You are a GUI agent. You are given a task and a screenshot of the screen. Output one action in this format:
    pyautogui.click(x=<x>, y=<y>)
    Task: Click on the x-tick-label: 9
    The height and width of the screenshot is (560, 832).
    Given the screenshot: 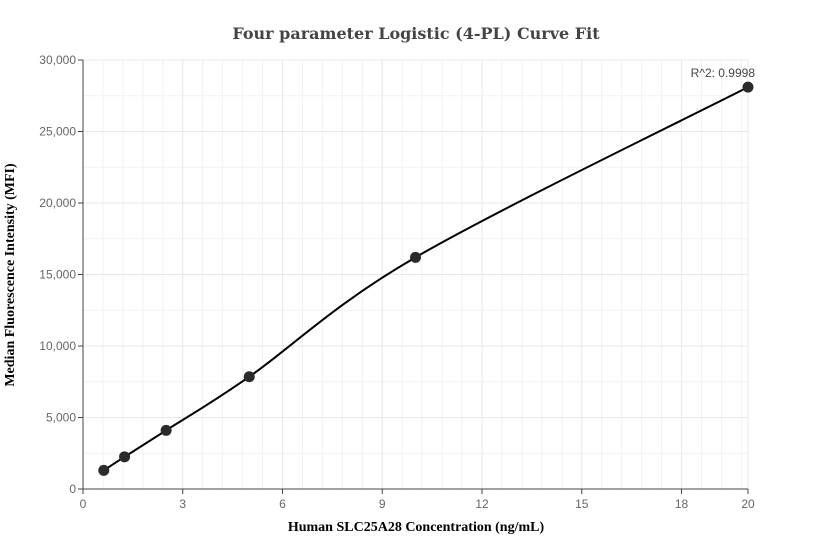 What is the action you would take?
    pyautogui.click(x=382, y=504)
    